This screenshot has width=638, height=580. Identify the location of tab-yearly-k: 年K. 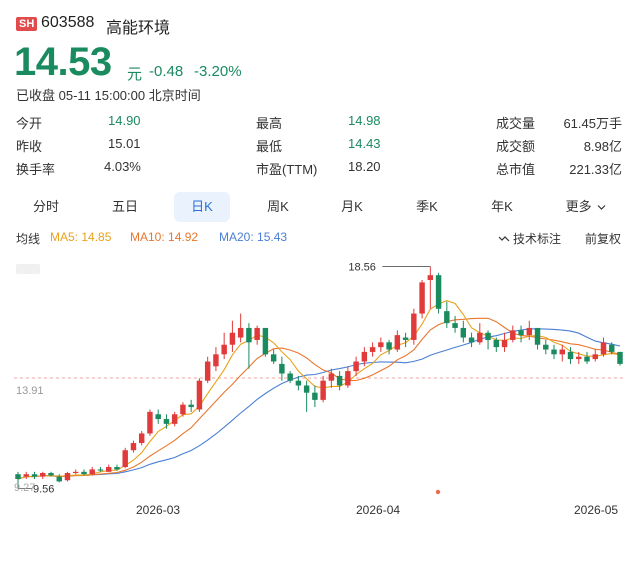
(502, 206).